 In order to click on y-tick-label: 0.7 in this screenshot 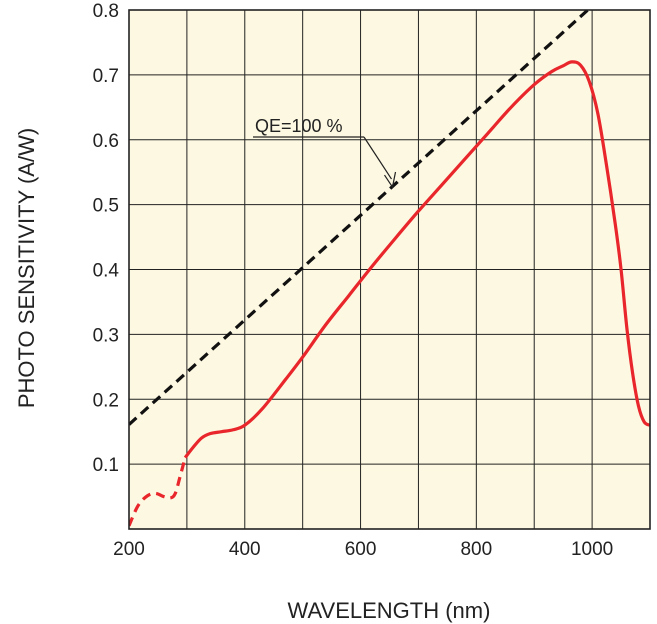, I will do `click(106, 76)`.